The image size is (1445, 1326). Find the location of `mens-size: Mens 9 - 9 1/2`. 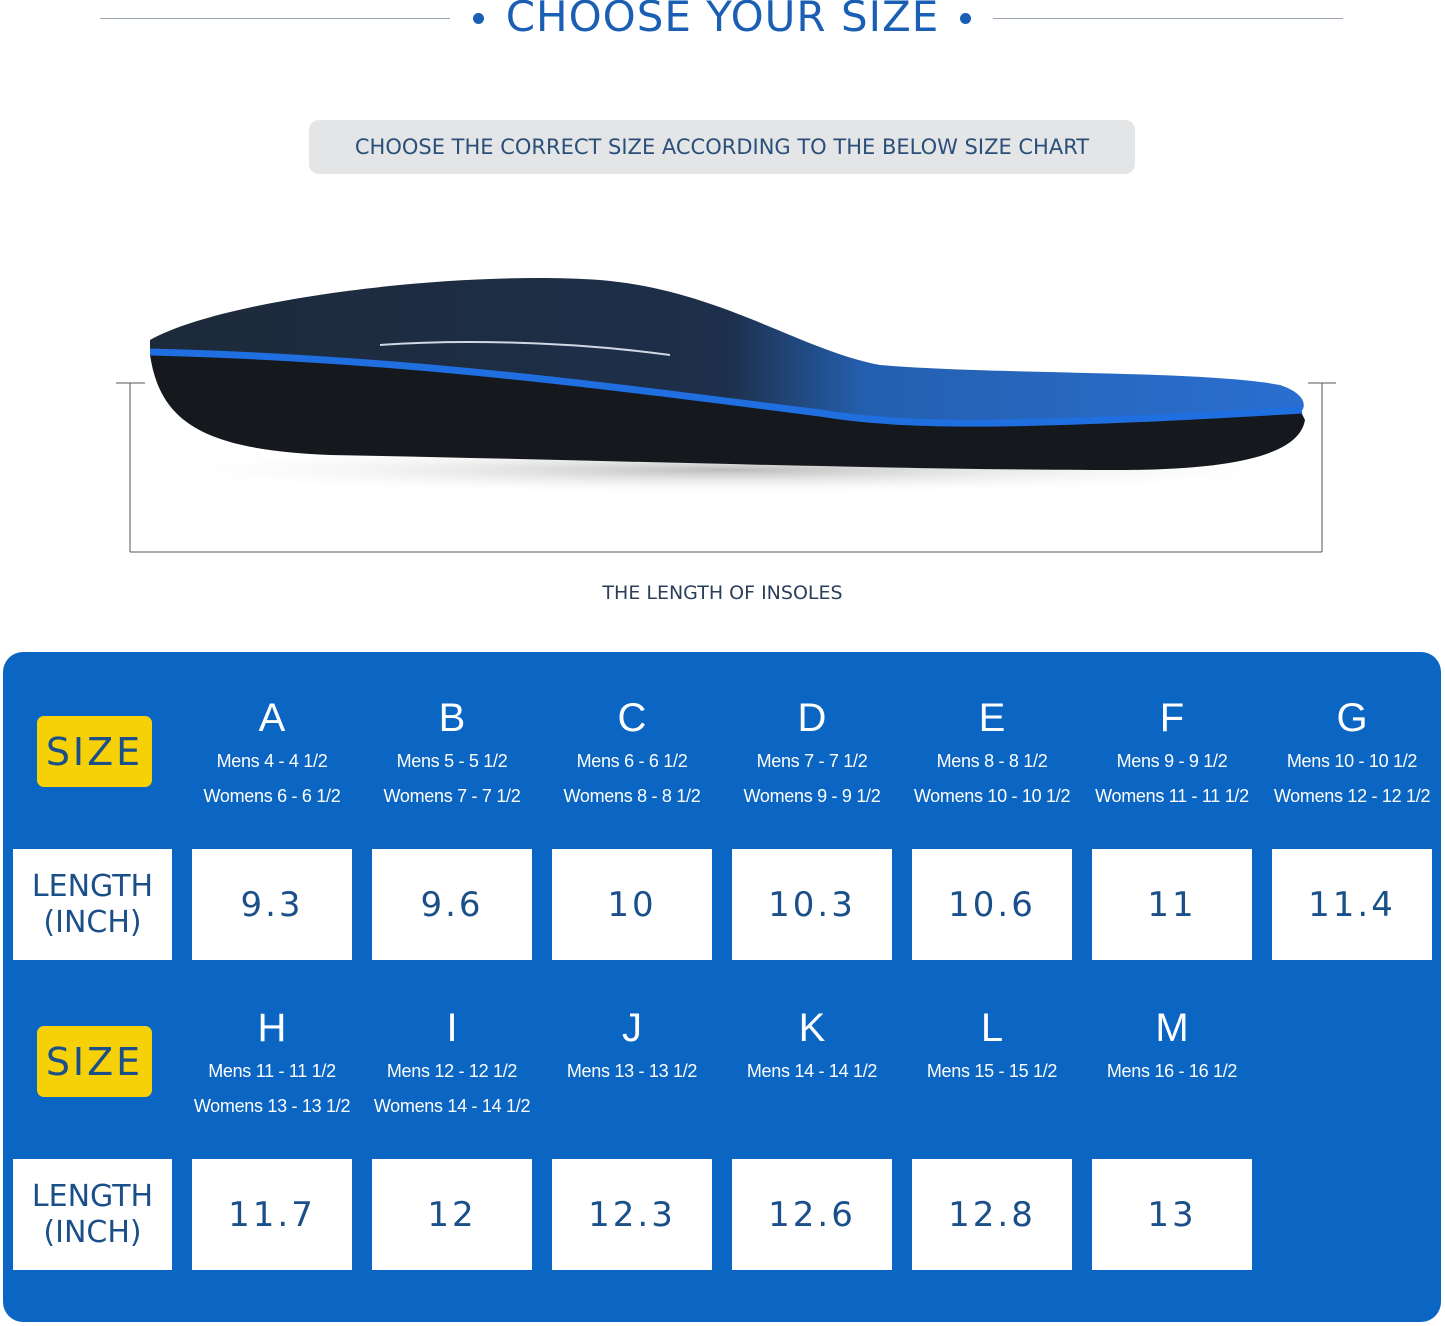

mens-size: Mens 9 - 9 1/2 is located at coordinates (1172, 761).